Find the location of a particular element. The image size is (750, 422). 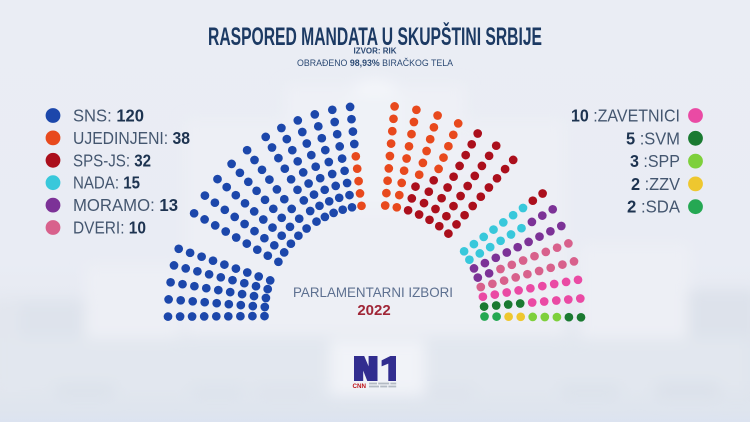

svg-text: 2022 is located at coordinates (373, 310).